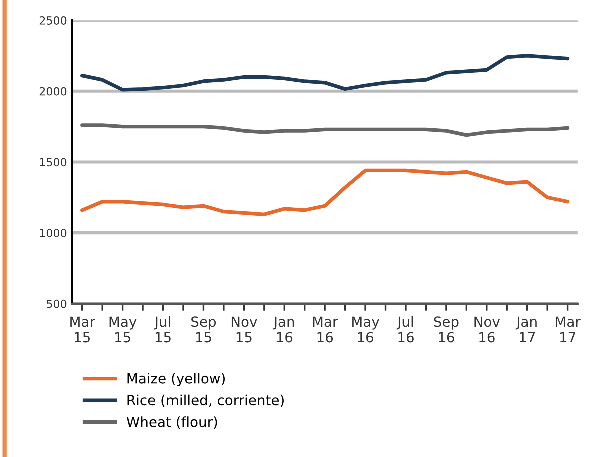  Describe the element at coordinates (176, 380) in the screenshot. I see `legend-label: Maize (yellow)` at that location.